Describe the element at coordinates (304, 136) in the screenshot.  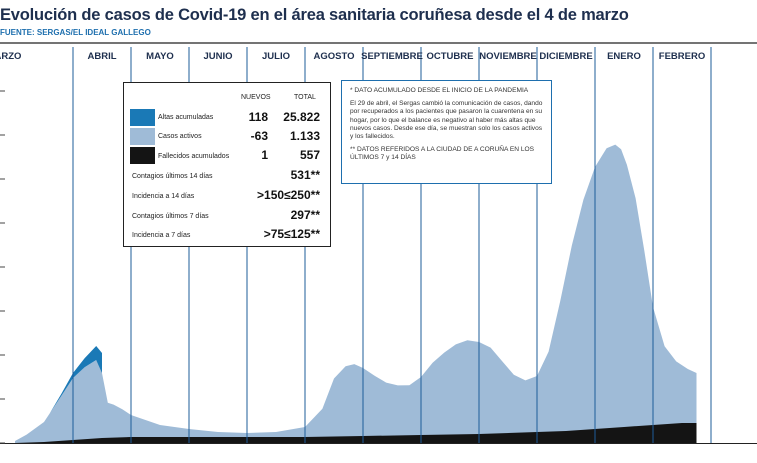
I see `legend-total-activos: 1.133` at that location.